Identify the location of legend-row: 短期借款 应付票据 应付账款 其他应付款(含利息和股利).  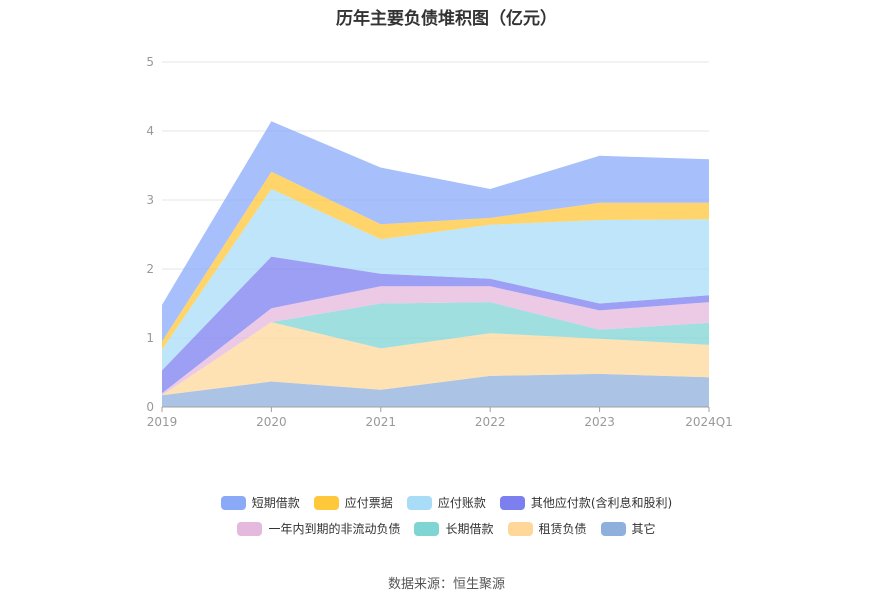
(446, 502).